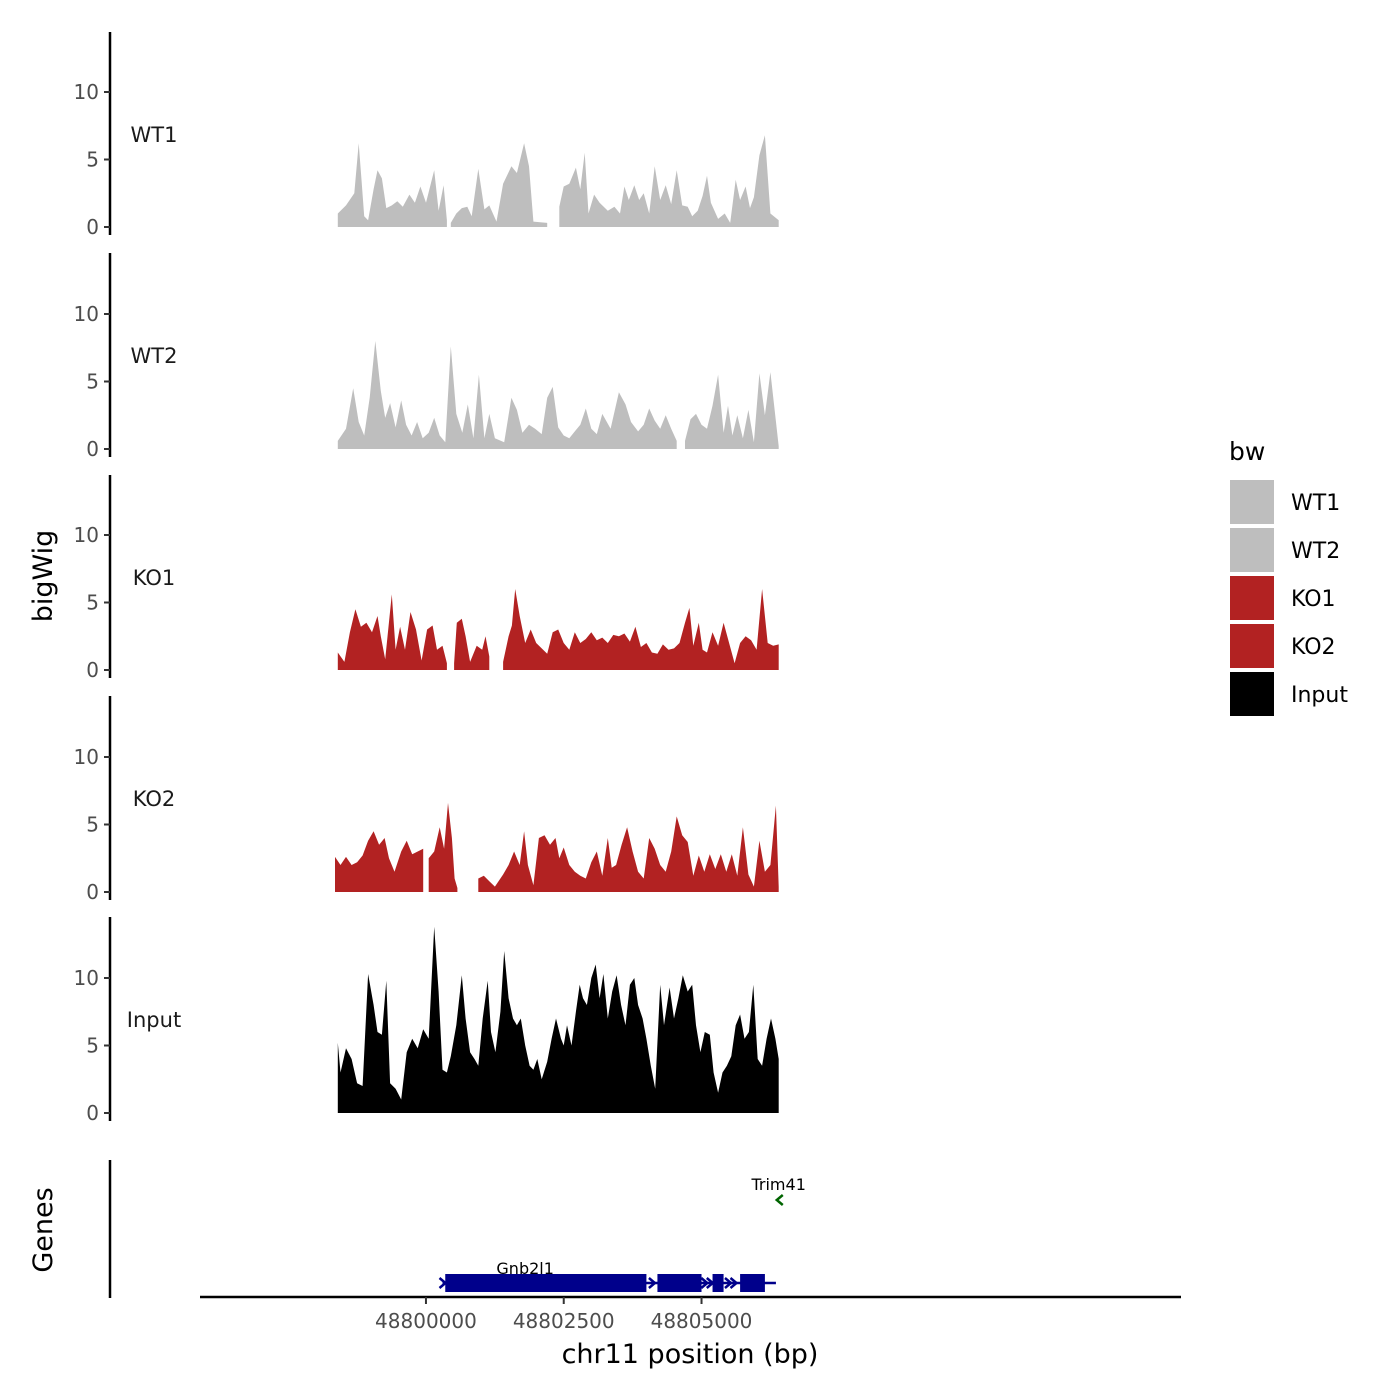  Describe the element at coordinates (1313, 599) in the screenshot. I see `legend-label: KO1` at that location.